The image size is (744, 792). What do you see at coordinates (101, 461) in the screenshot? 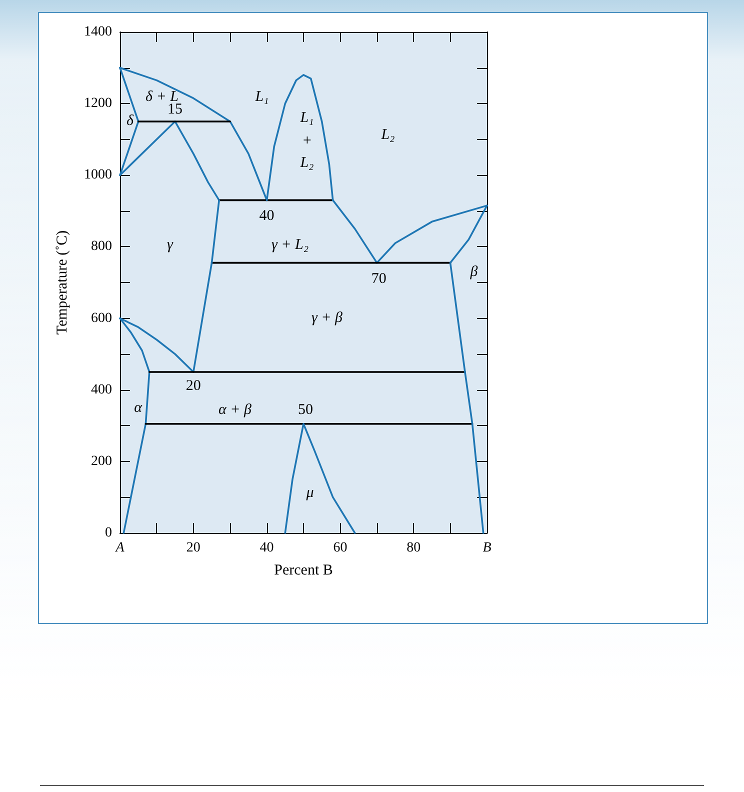
I see `y-tick-label: 200` at bounding box center [101, 461].